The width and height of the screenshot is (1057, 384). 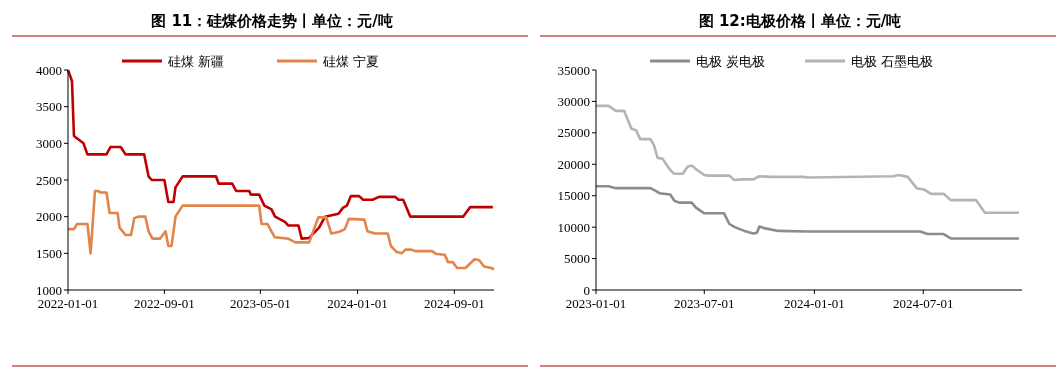 What do you see at coordinates (49, 290) in the screenshot?
I see `y-tick-label: 1000` at bounding box center [49, 290].